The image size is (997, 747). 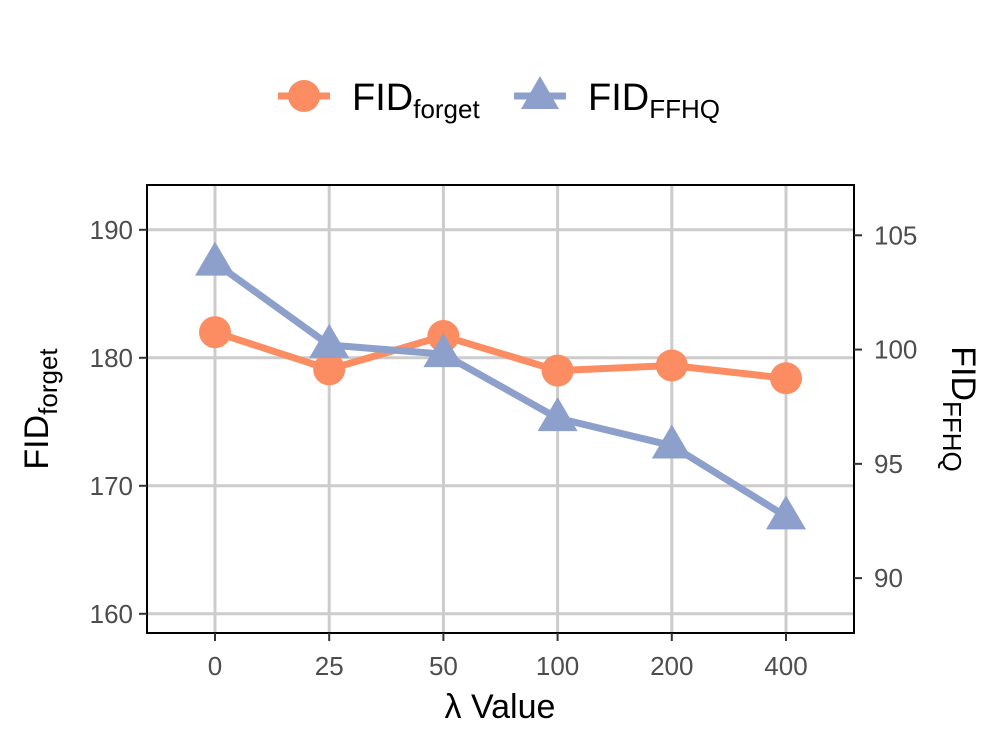 What do you see at coordinates (446, 109) in the screenshot?
I see `legend-label-forget-sub: forget` at bounding box center [446, 109].